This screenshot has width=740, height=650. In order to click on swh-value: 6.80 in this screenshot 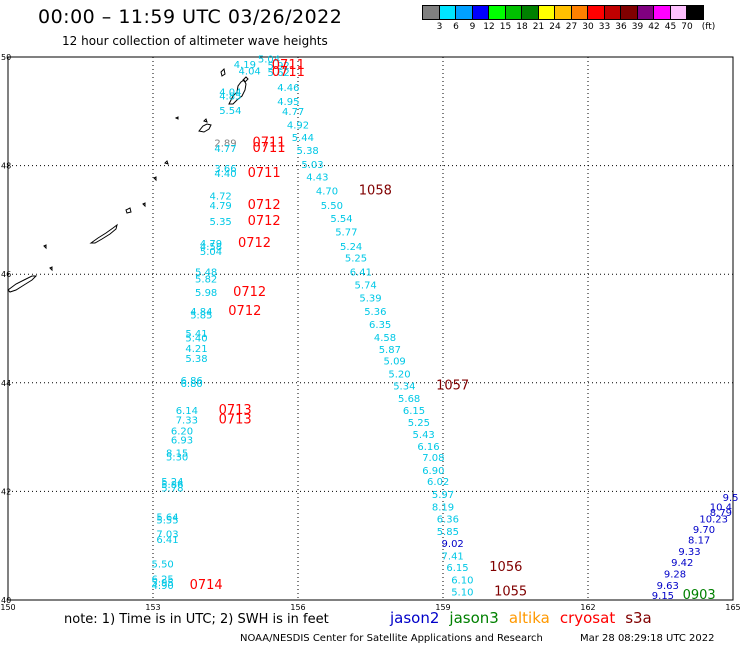, I will do `click(192, 384)`.